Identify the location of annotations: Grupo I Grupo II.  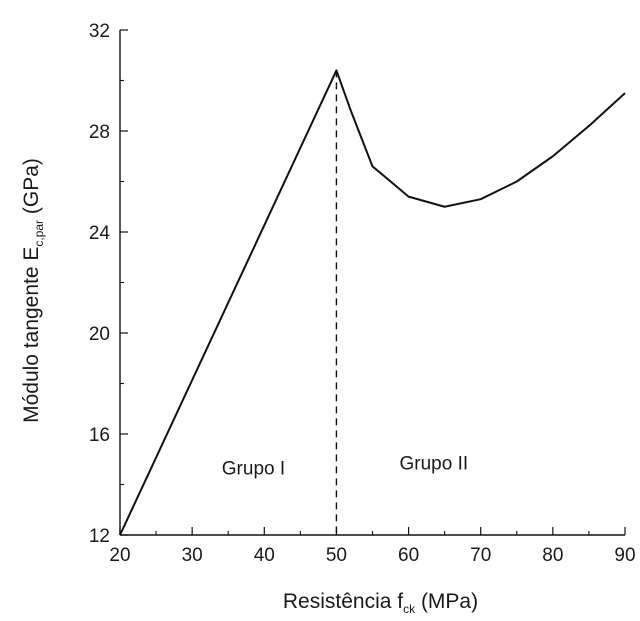
(345, 466).